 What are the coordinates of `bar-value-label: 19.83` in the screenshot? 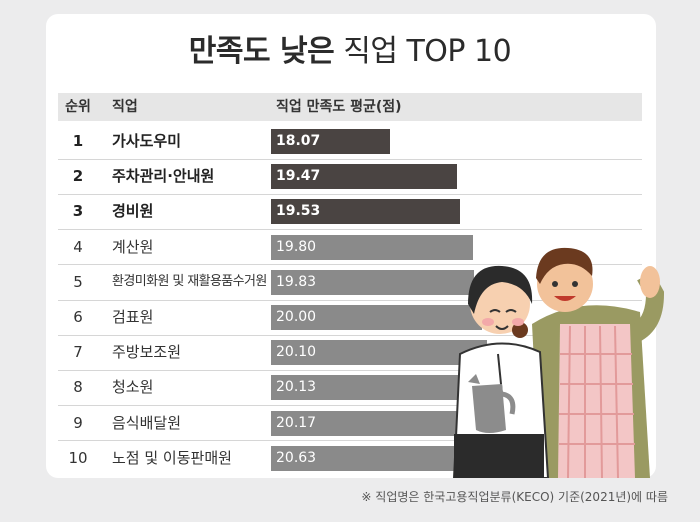 It's located at (296, 281).